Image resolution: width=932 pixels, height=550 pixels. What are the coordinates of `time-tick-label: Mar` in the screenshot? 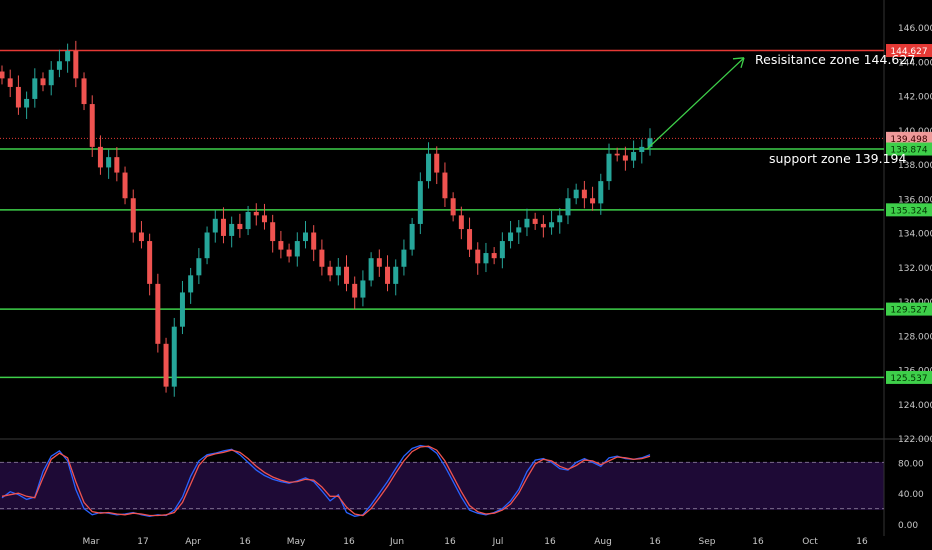 It's located at (91, 542).